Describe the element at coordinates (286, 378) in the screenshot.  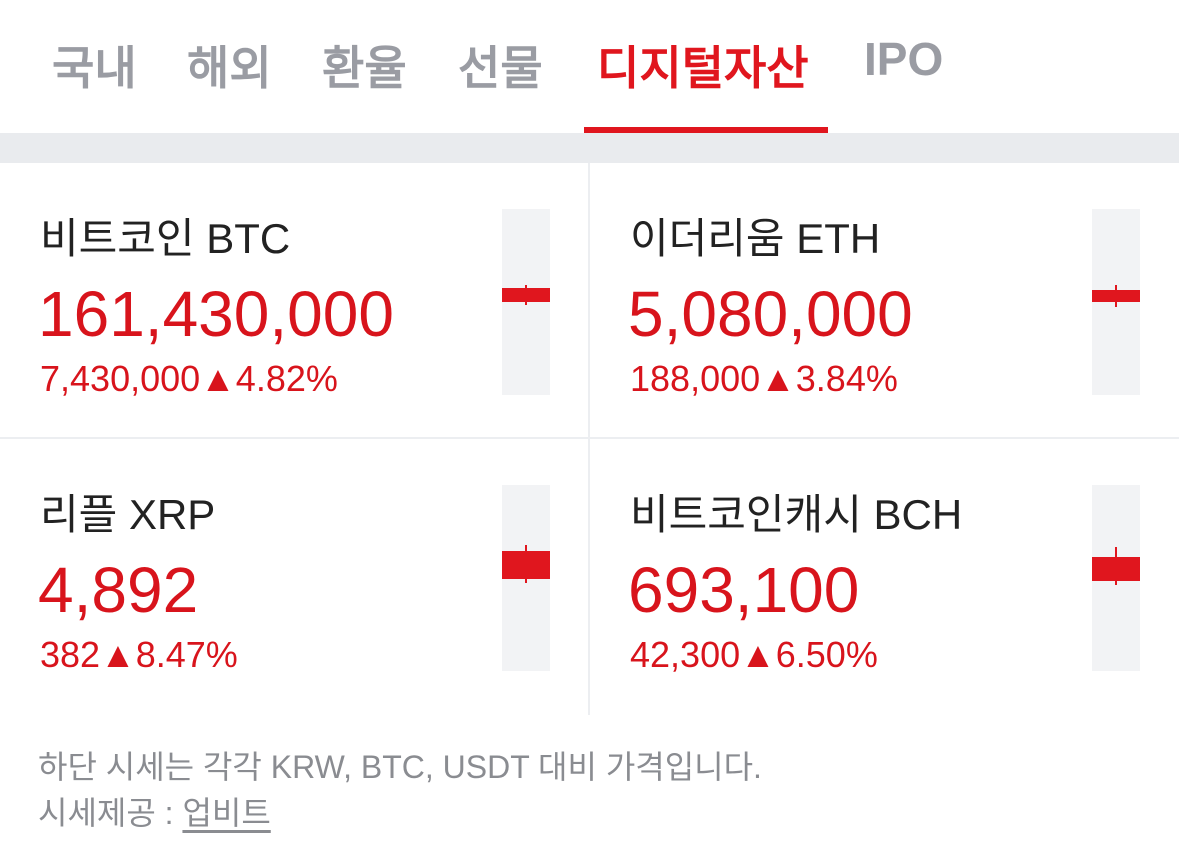
I see `rate: 4.82%` at that location.